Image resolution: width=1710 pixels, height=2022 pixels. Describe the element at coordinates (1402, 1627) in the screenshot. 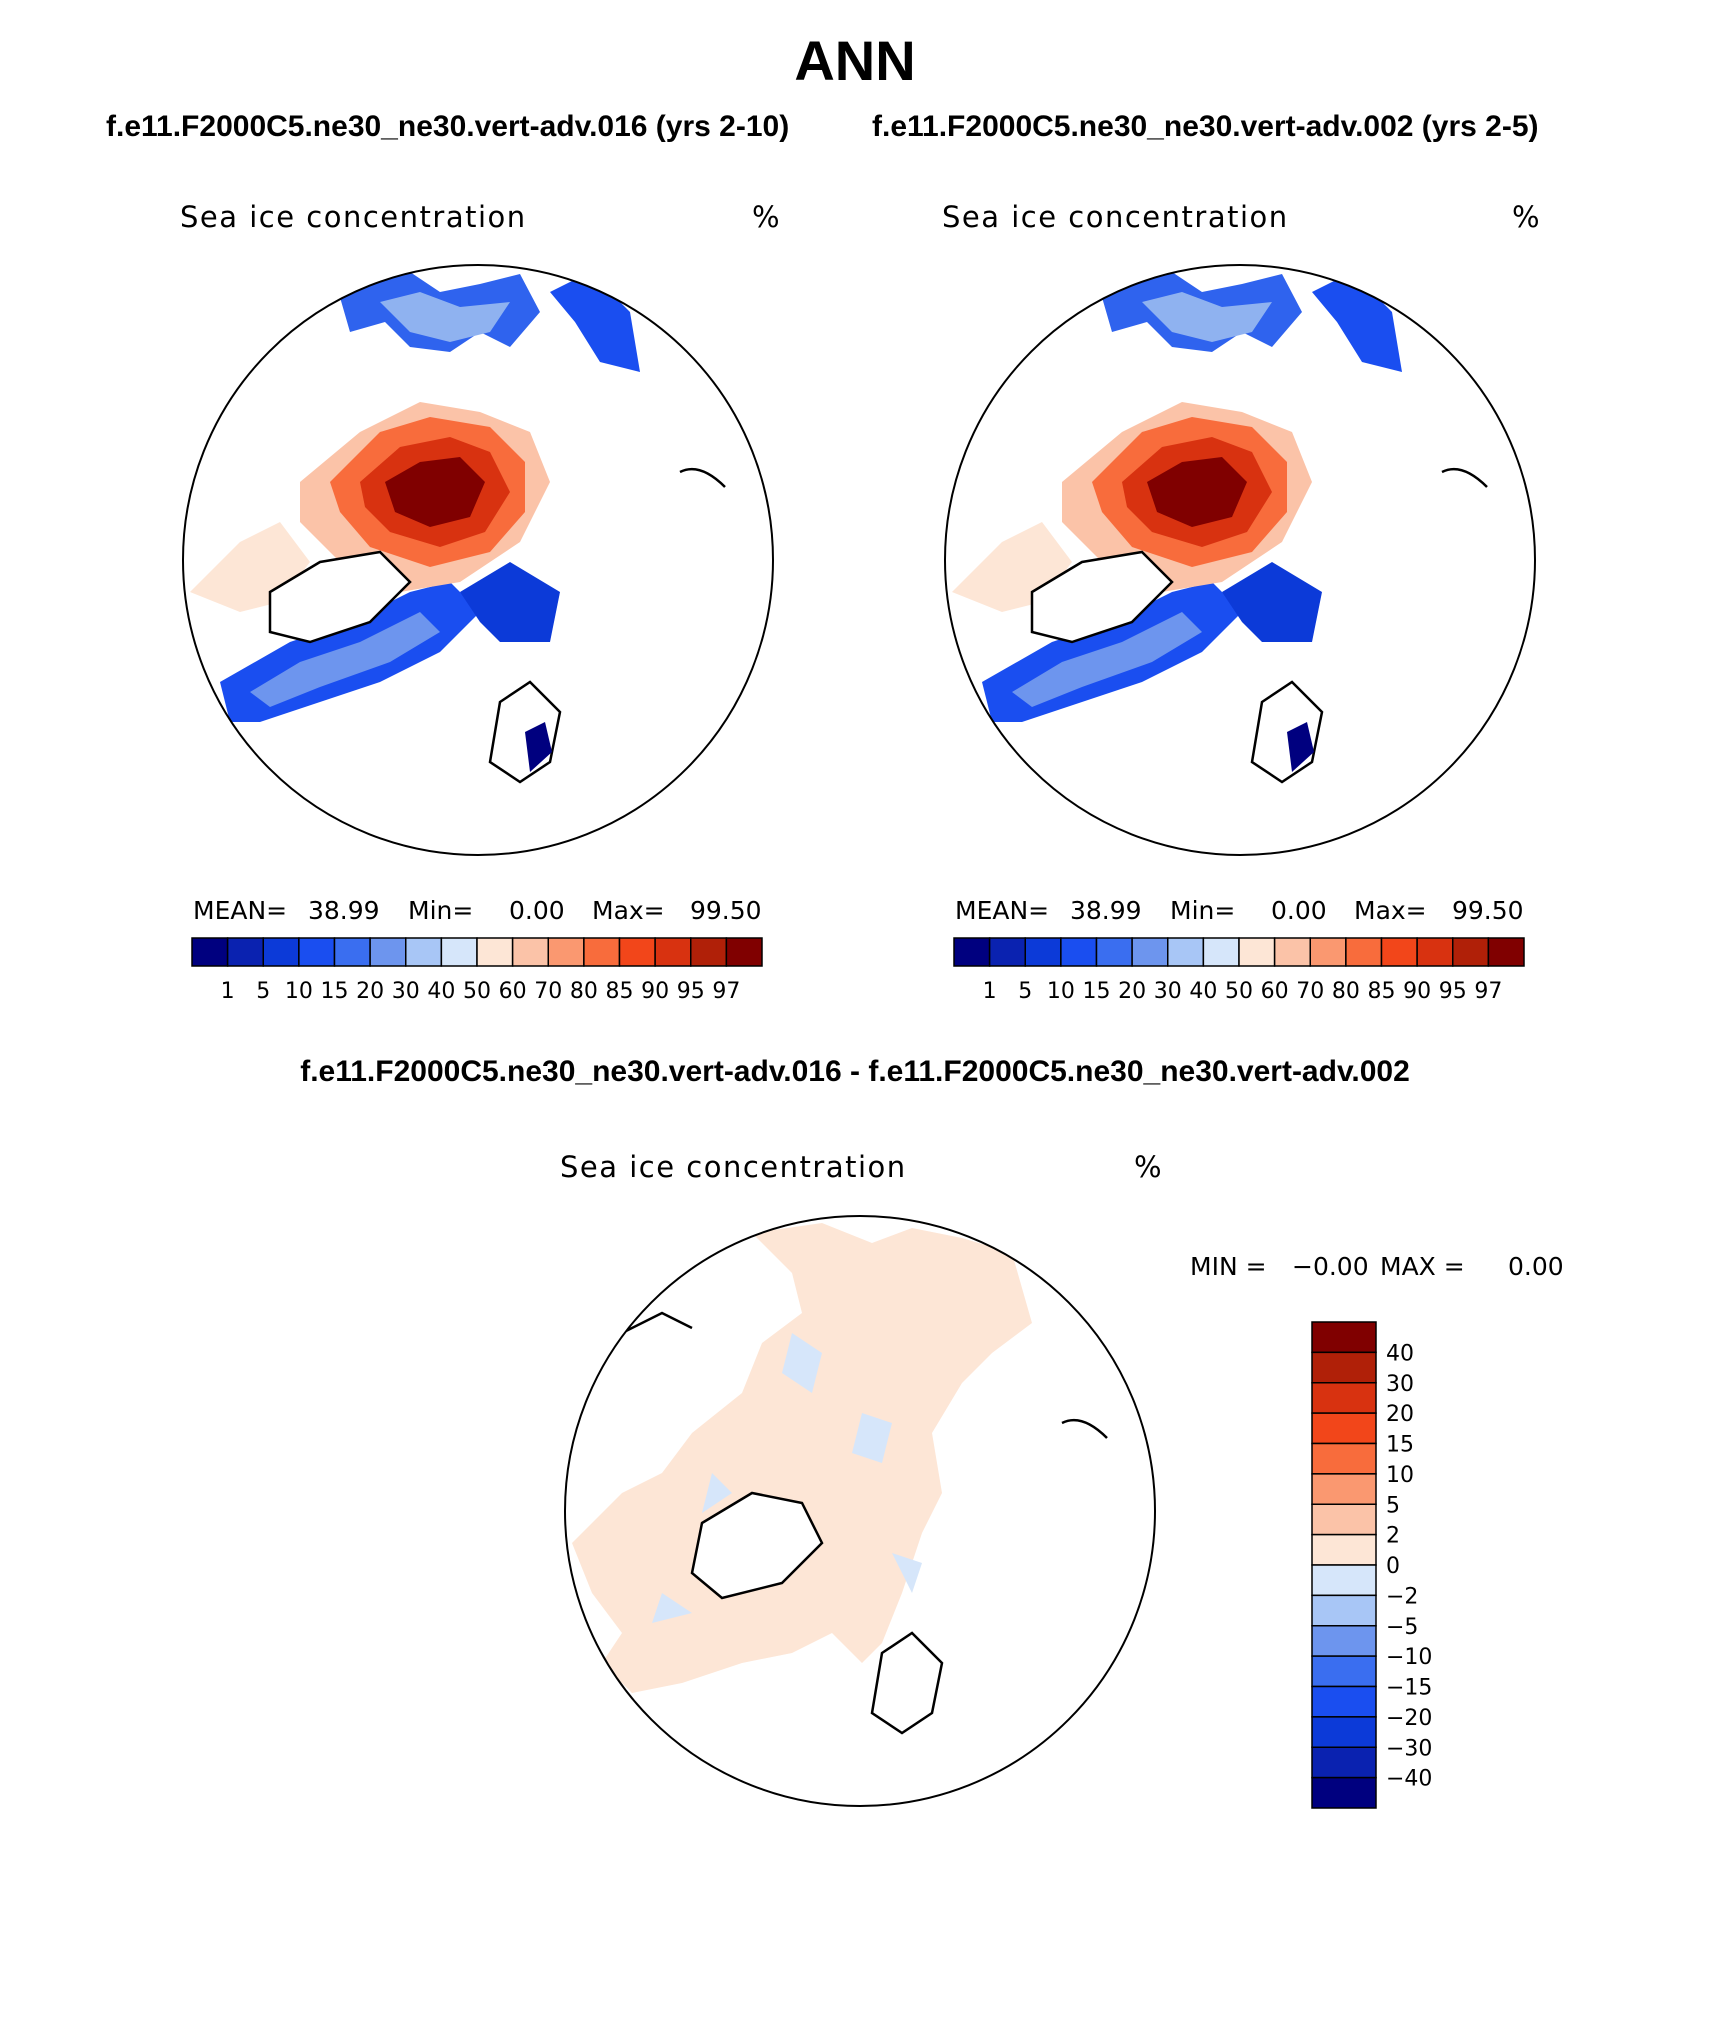

I see `panel3-colorbar-tick-label: −5` at that location.